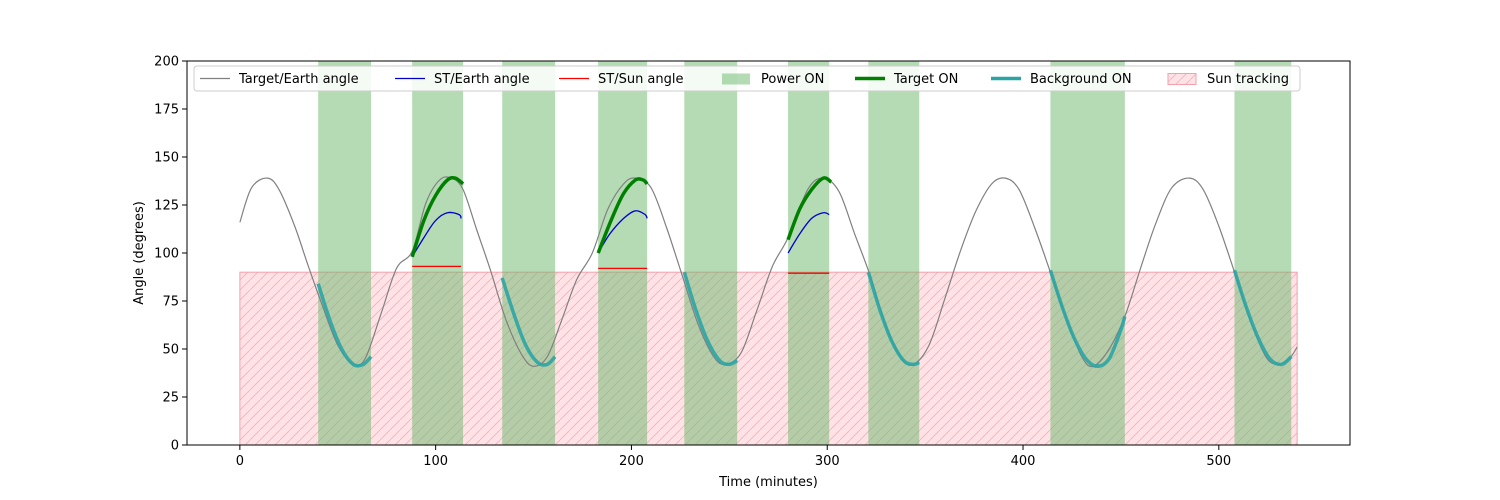 This screenshot has height=500, width=1500. What do you see at coordinates (925, 79) in the screenshot?
I see `legend-label-target_on: Target ON` at bounding box center [925, 79].